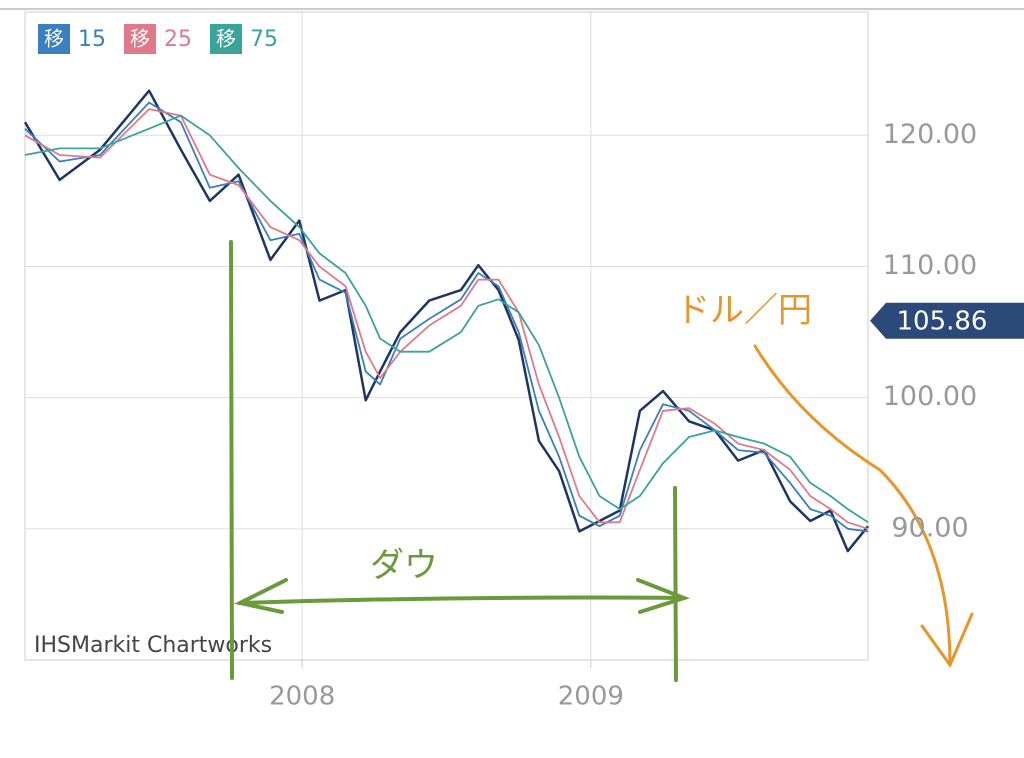 This screenshot has height=758, width=1024. Describe the element at coordinates (942, 321) in the screenshot. I see `current-price-label: 105.86` at that location.